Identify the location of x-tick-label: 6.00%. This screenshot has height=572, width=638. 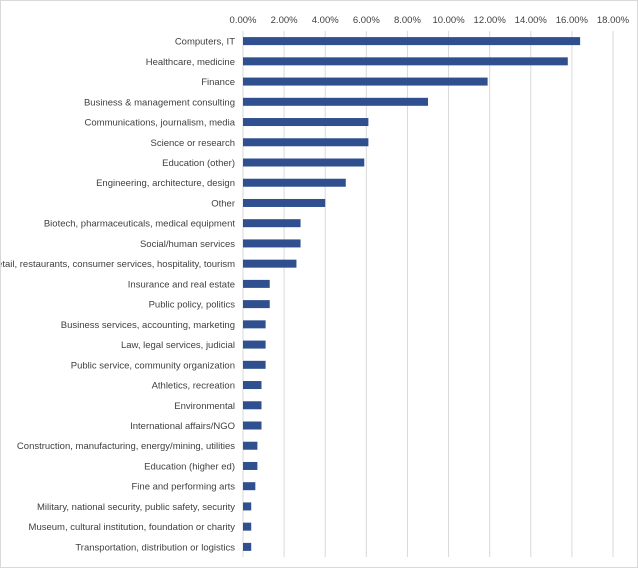
(366, 20).